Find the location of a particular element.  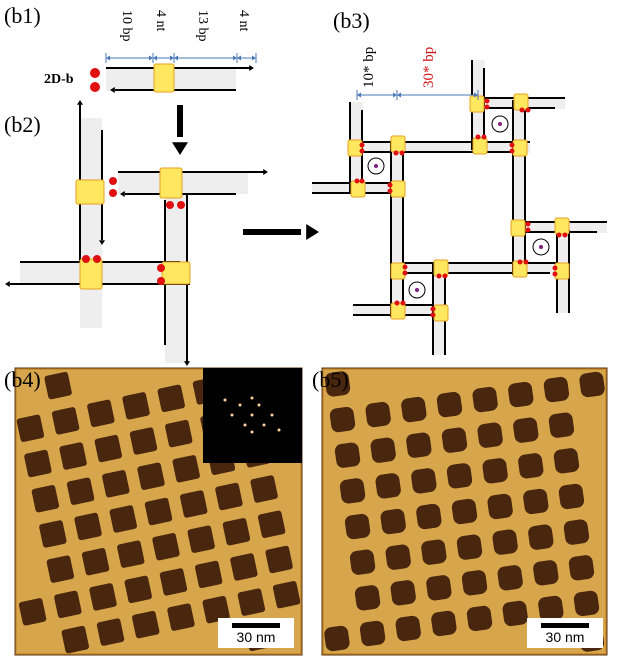

panel-label-b5: (b5) is located at coordinates (330, 379).